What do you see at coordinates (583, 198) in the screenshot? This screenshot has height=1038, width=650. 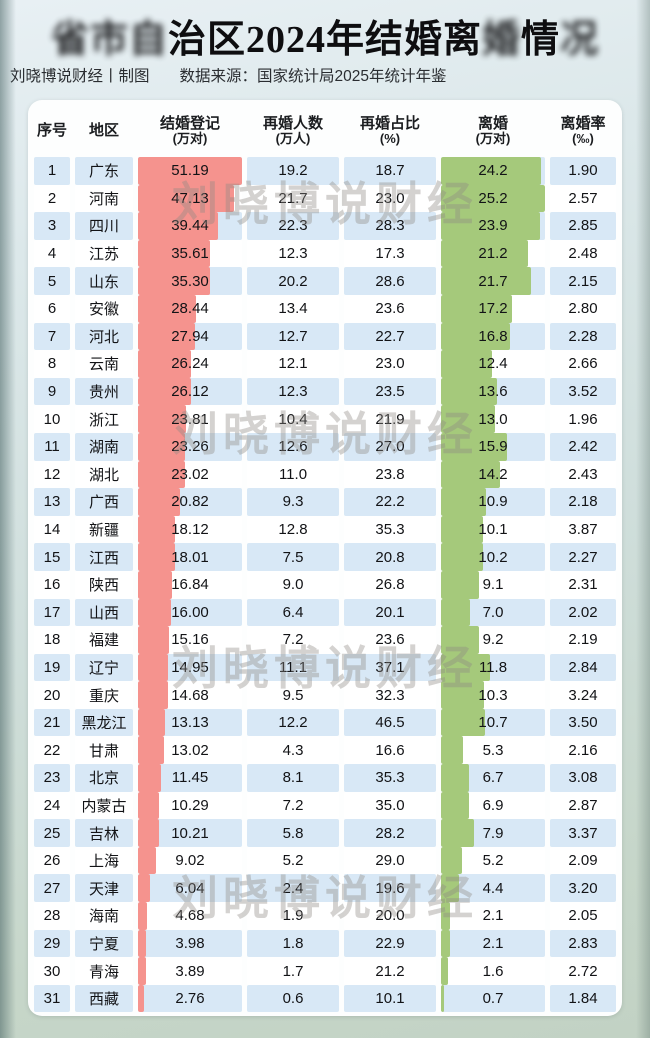 I see `divorce-rate: 2.57` at bounding box center [583, 198].